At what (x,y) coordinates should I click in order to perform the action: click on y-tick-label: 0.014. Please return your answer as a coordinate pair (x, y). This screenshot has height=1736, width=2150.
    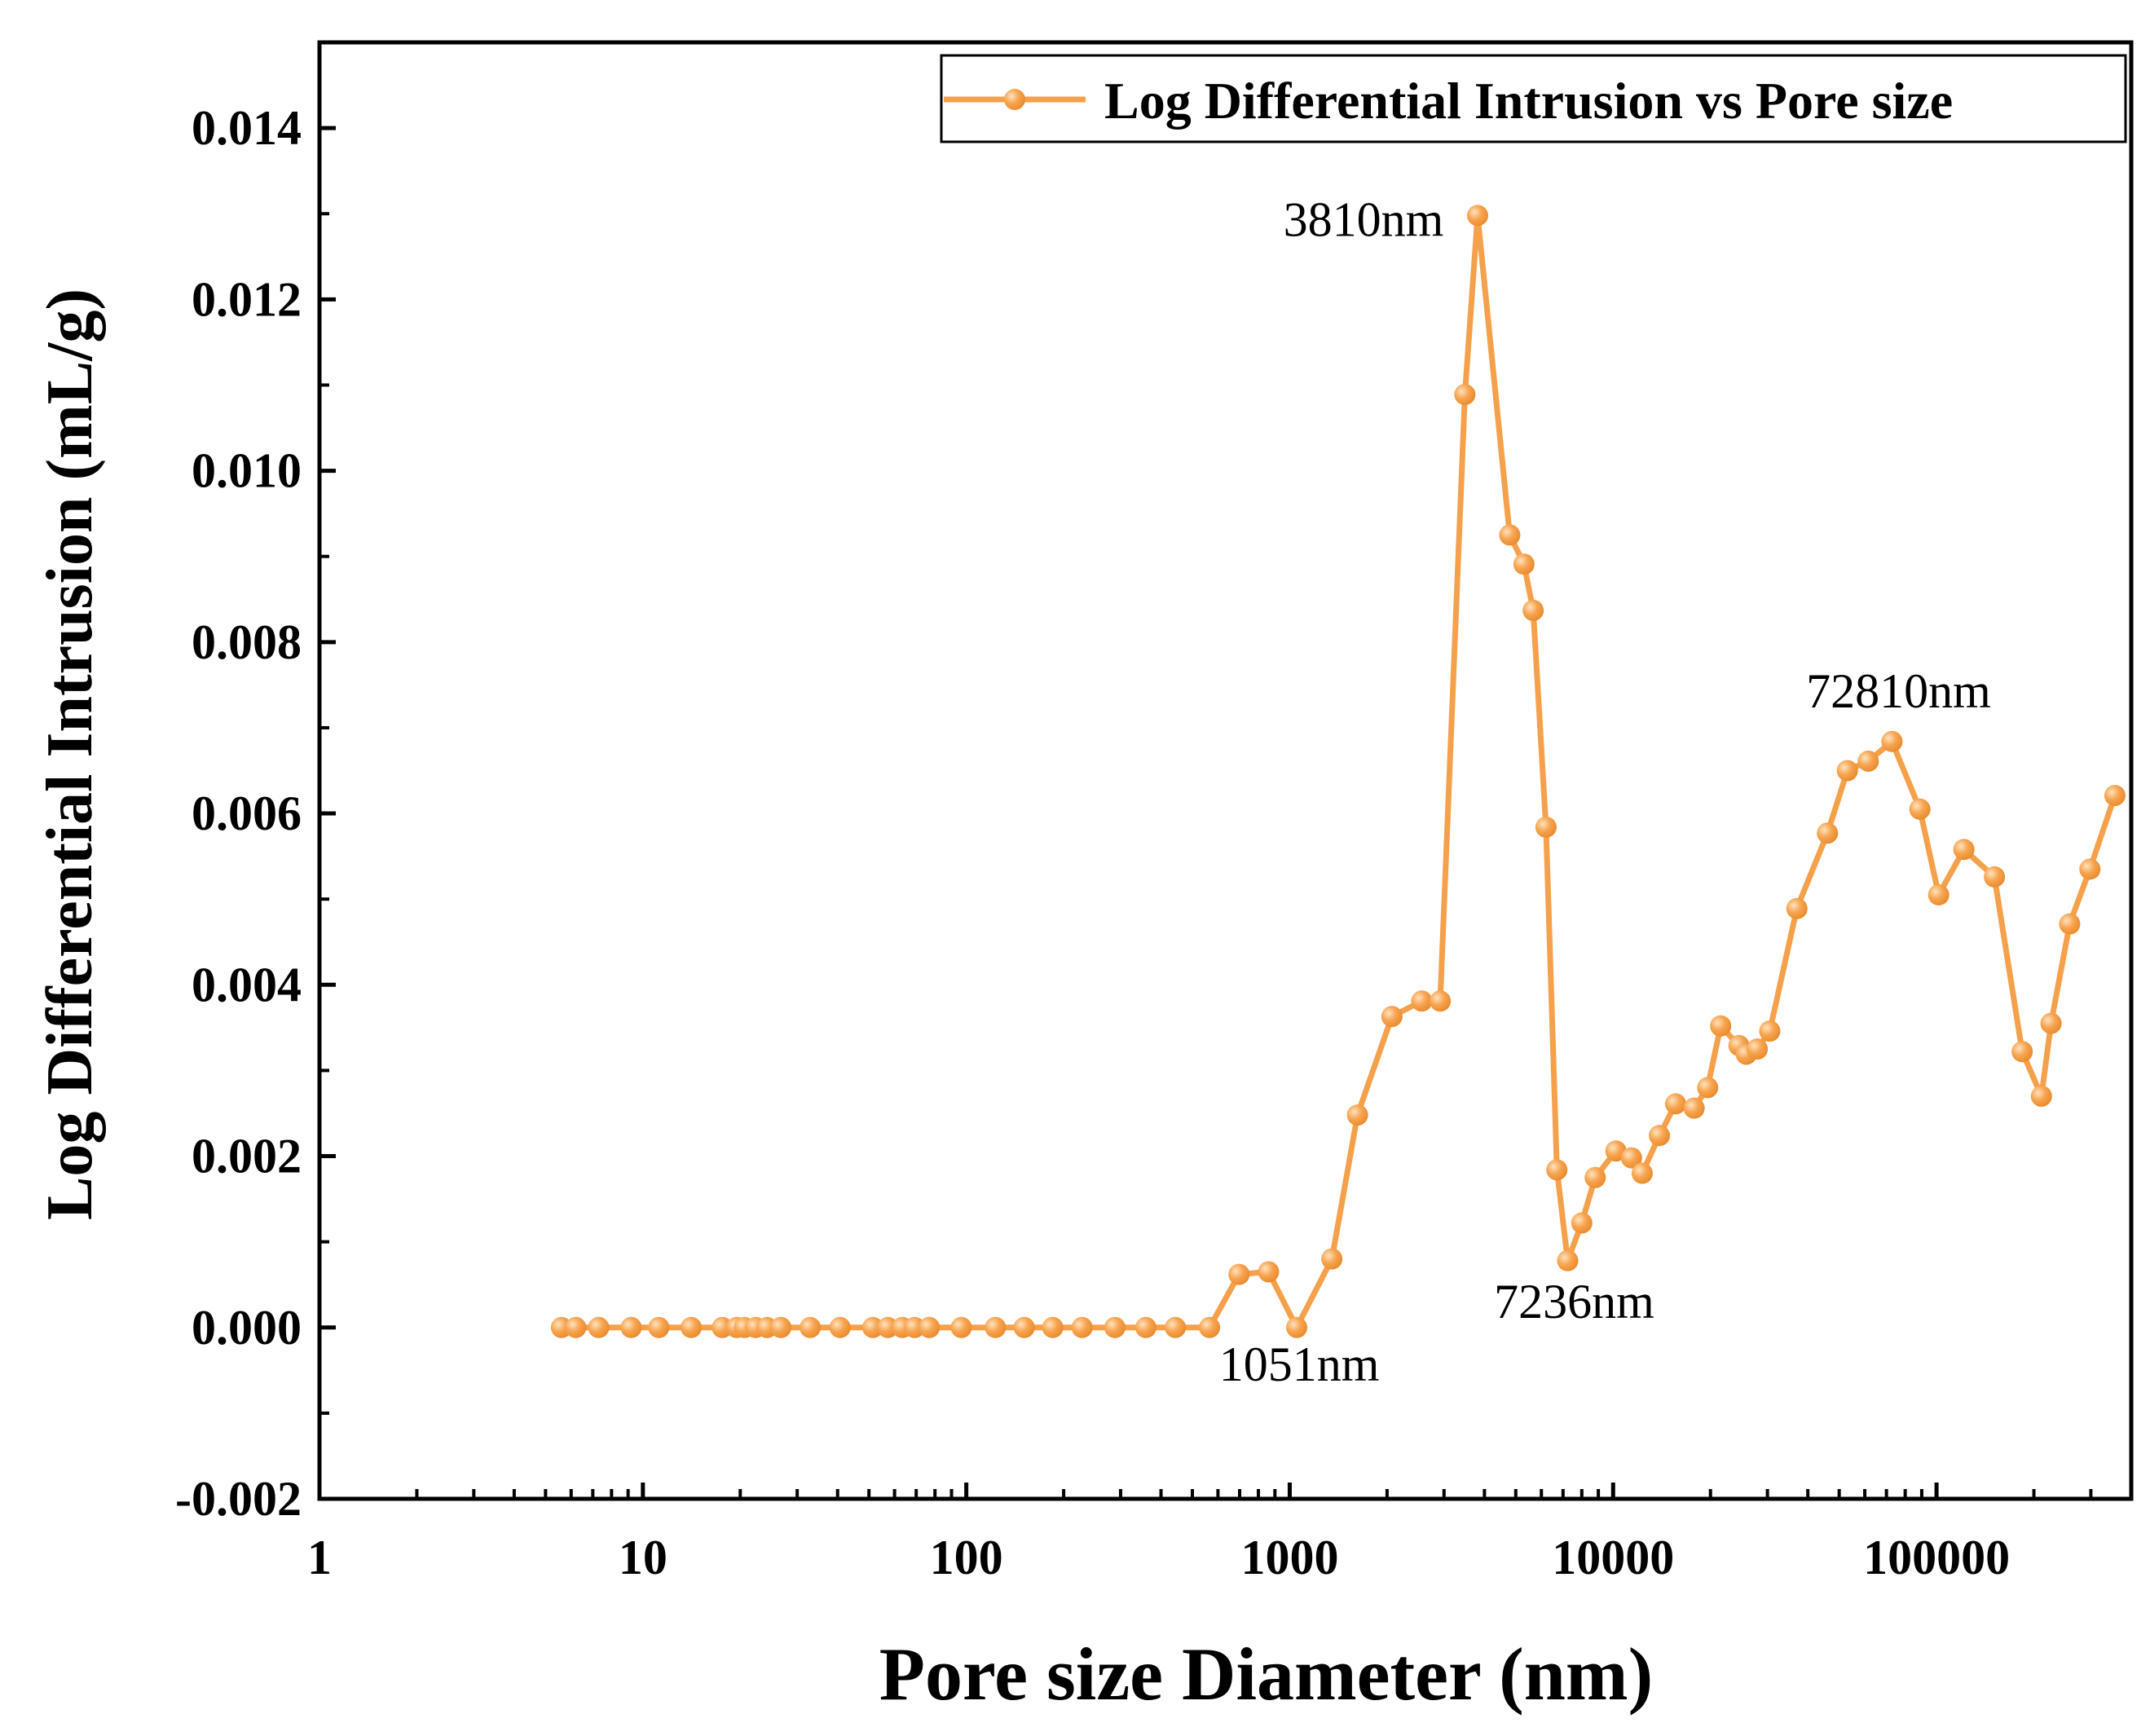
    Looking at the image, I should click on (247, 128).